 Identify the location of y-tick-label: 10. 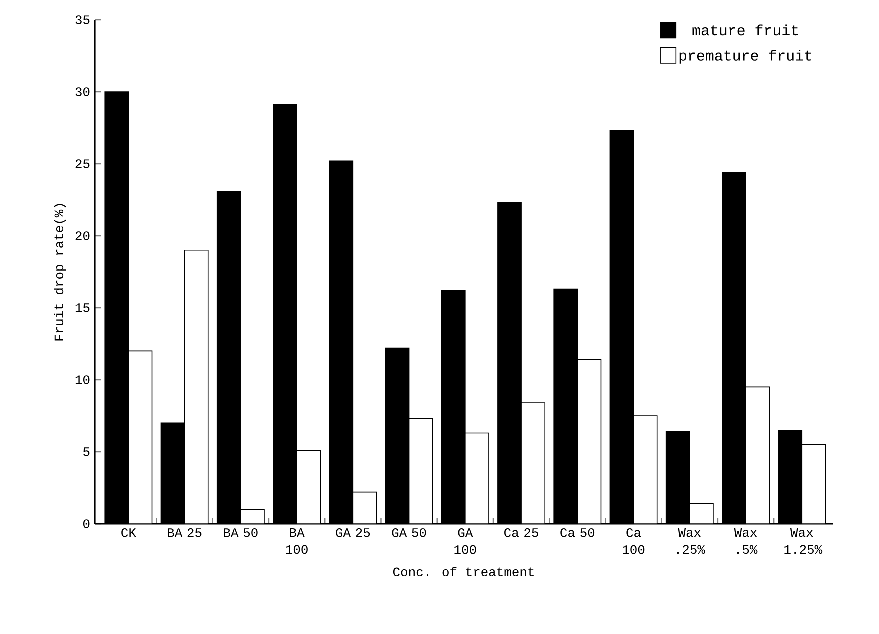
(83, 380).